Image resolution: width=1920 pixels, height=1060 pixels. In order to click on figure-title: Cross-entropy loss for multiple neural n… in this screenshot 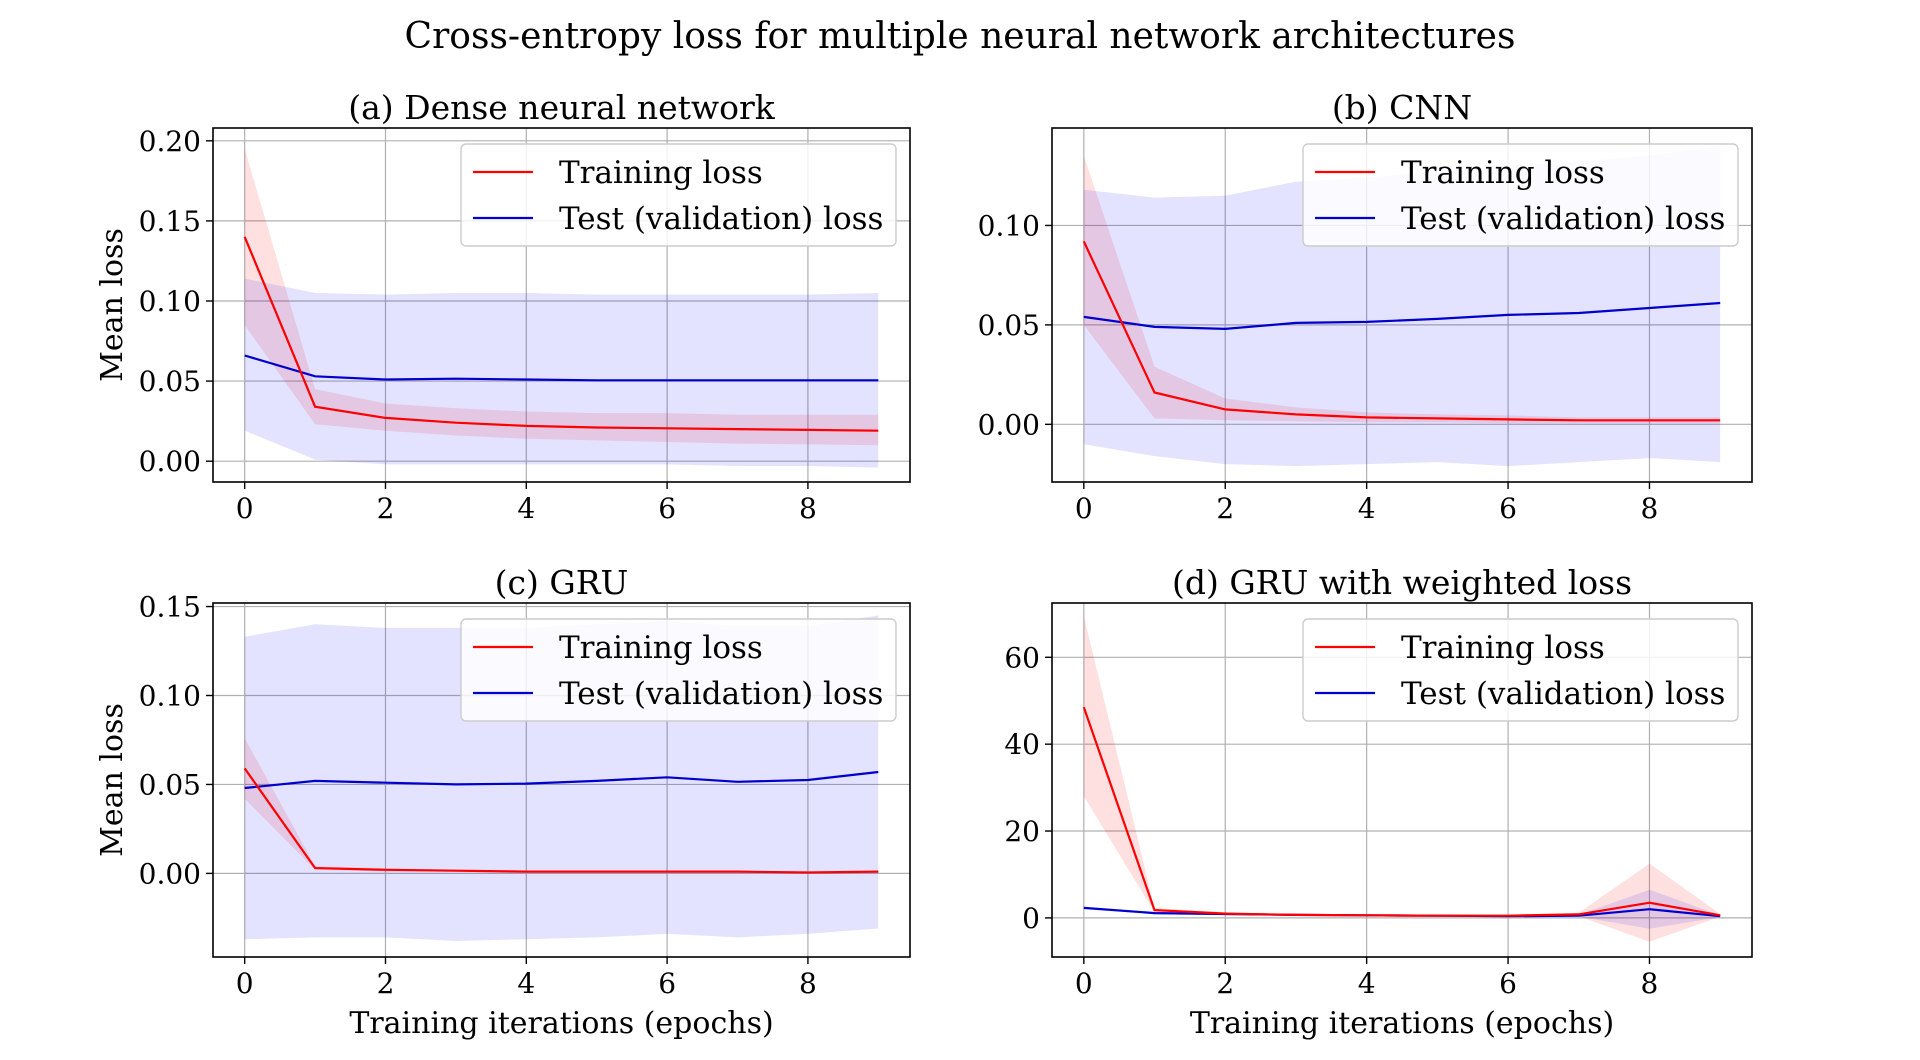, I will do `click(960, 36)`.